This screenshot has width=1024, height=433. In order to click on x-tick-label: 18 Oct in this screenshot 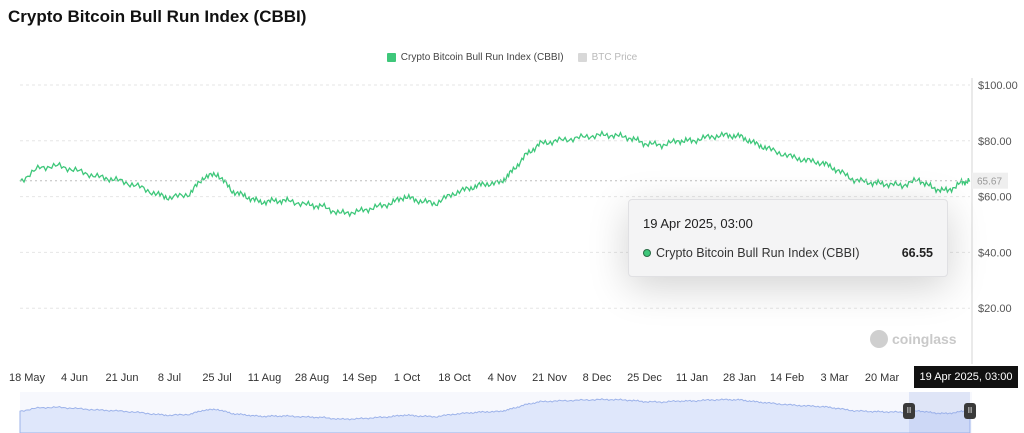, I will do `click(454, 378)`.